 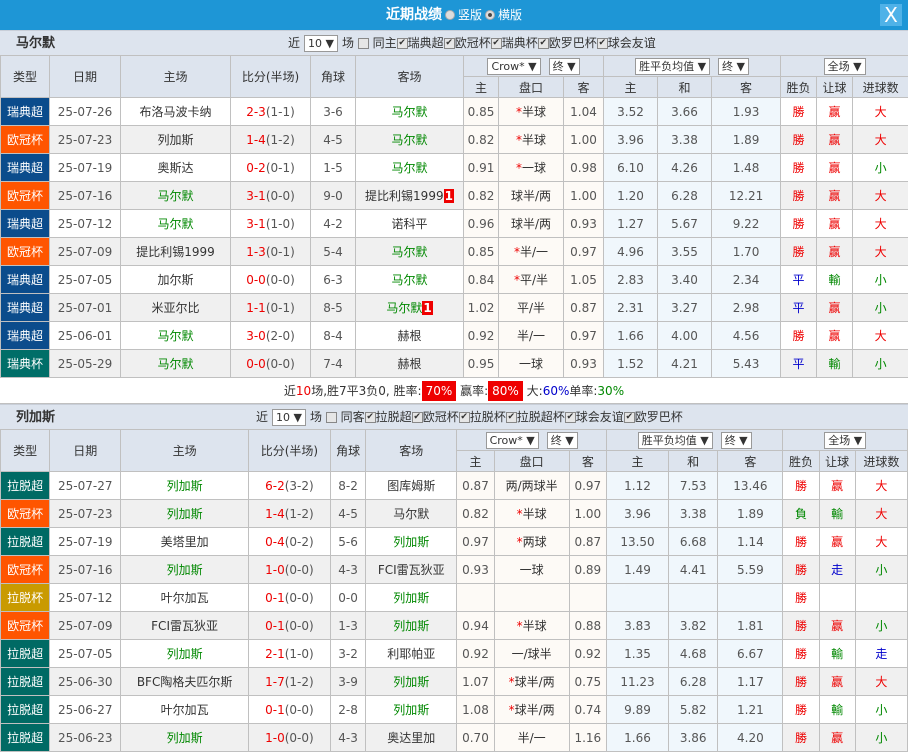 I want to click on league-badge: 瑞典超, so click(x=25, y=279).